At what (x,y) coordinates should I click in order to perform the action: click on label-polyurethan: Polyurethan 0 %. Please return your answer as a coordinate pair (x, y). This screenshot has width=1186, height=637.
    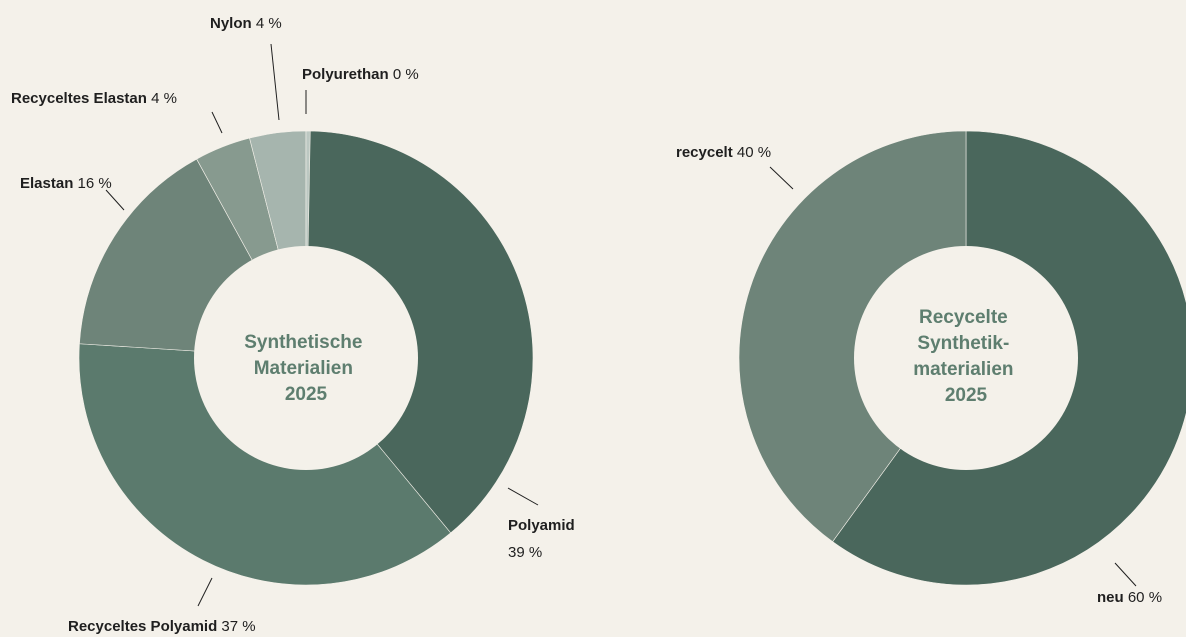
    Looking at the image, I should click on (360, 74).